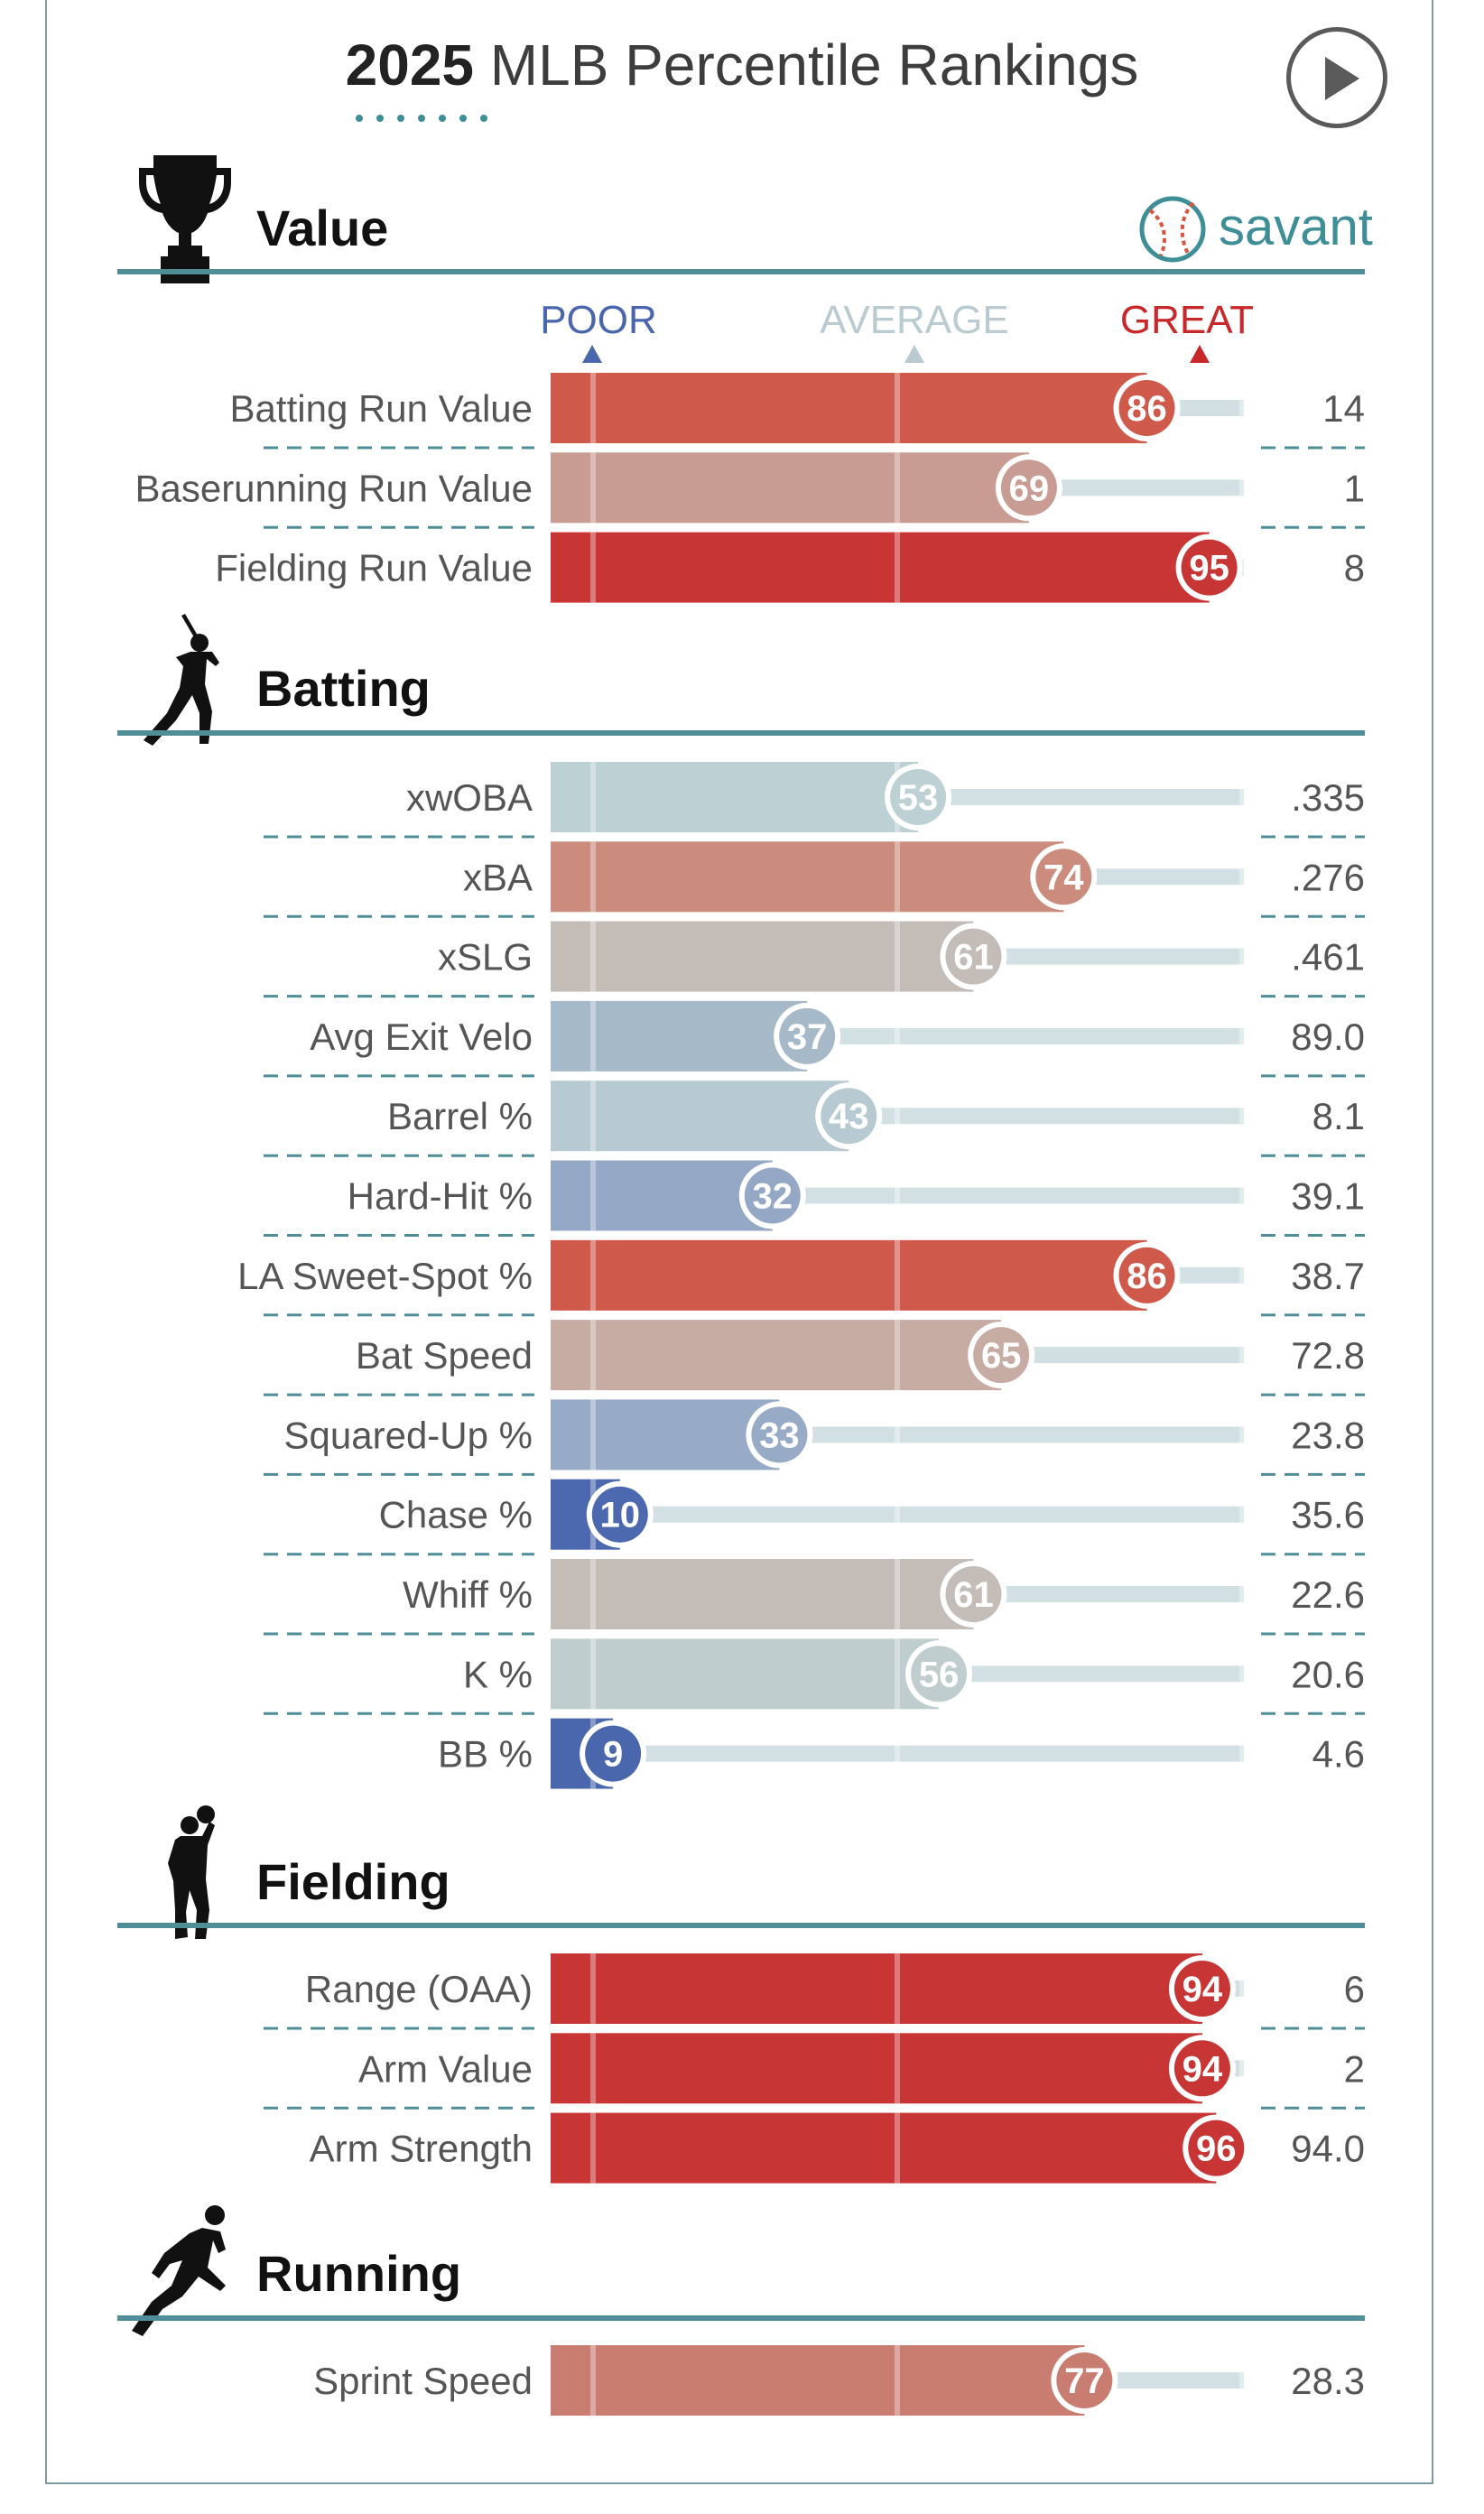  What do you see at coordinates (1328, 1196) in the screenshot?
I see `metric-value: 39.1` at bounding box center [1328, 1196].